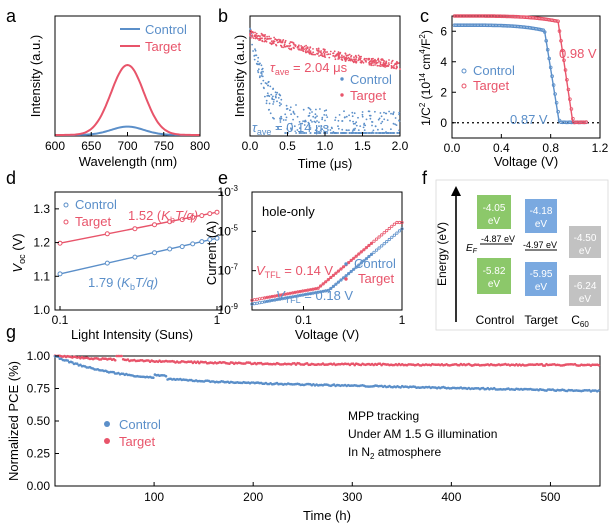 This screenshot has width=615, height=527. What do you see at coordinates (541, 320) in the screenshot?
I see `panel-f-col-target: Target` at bounding box center [541, 320].